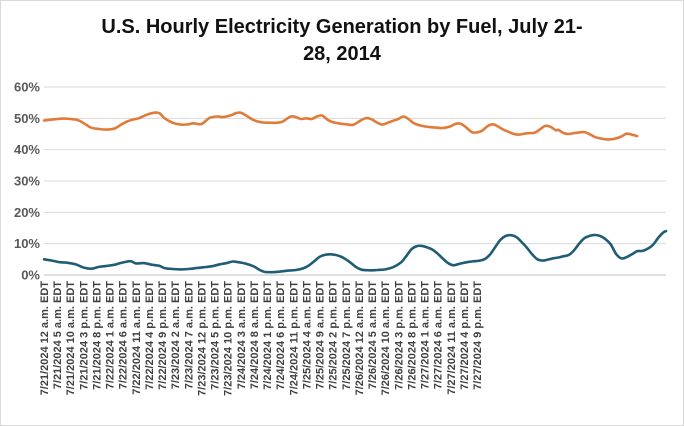 This screenshot has width=684, height=426. Describe the element at coordinates (465, 335) in the screenshot. I see `x-tick-label: 7/27/2024 4 p.m. EDT` at that location.